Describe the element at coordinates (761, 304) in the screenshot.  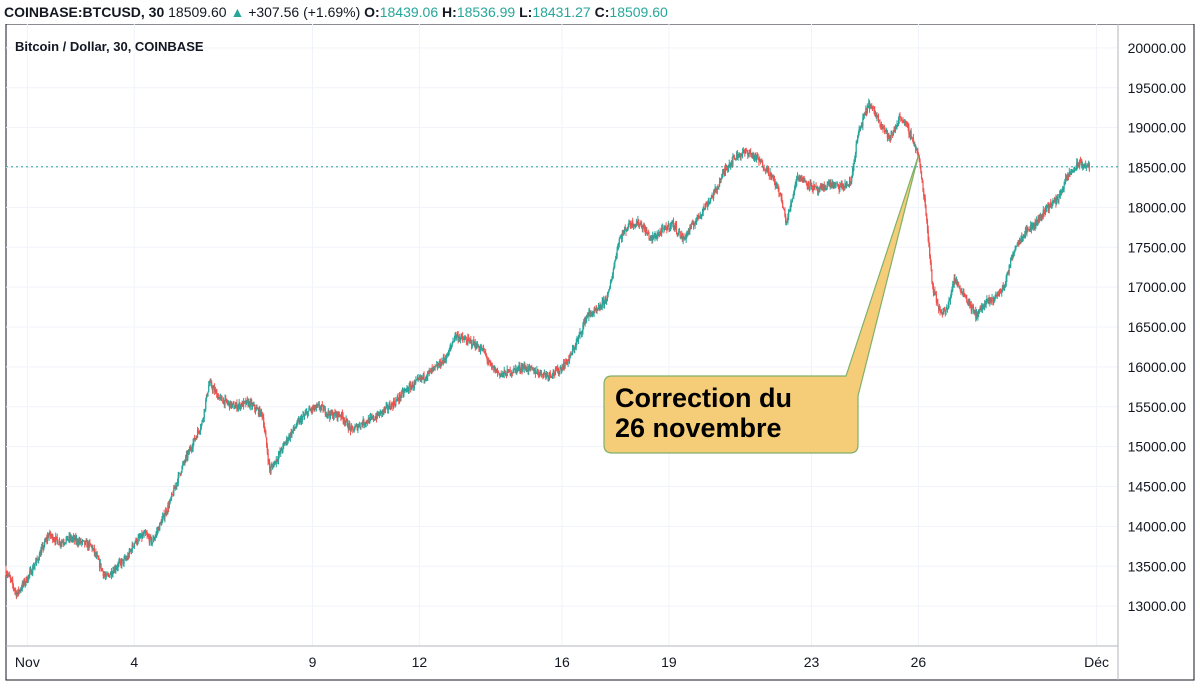
I see `annotation-callout: Correction du 26 novembre` at that location.